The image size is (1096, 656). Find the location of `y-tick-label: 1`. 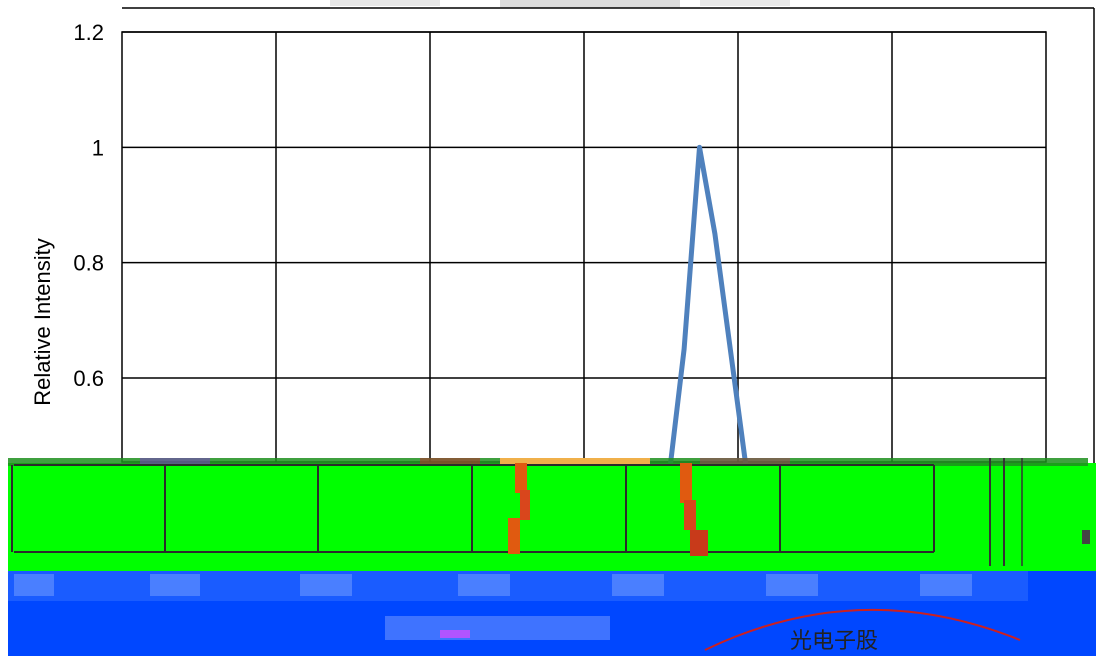

y-tick-label: 1 is located at coordinates (98, 147).